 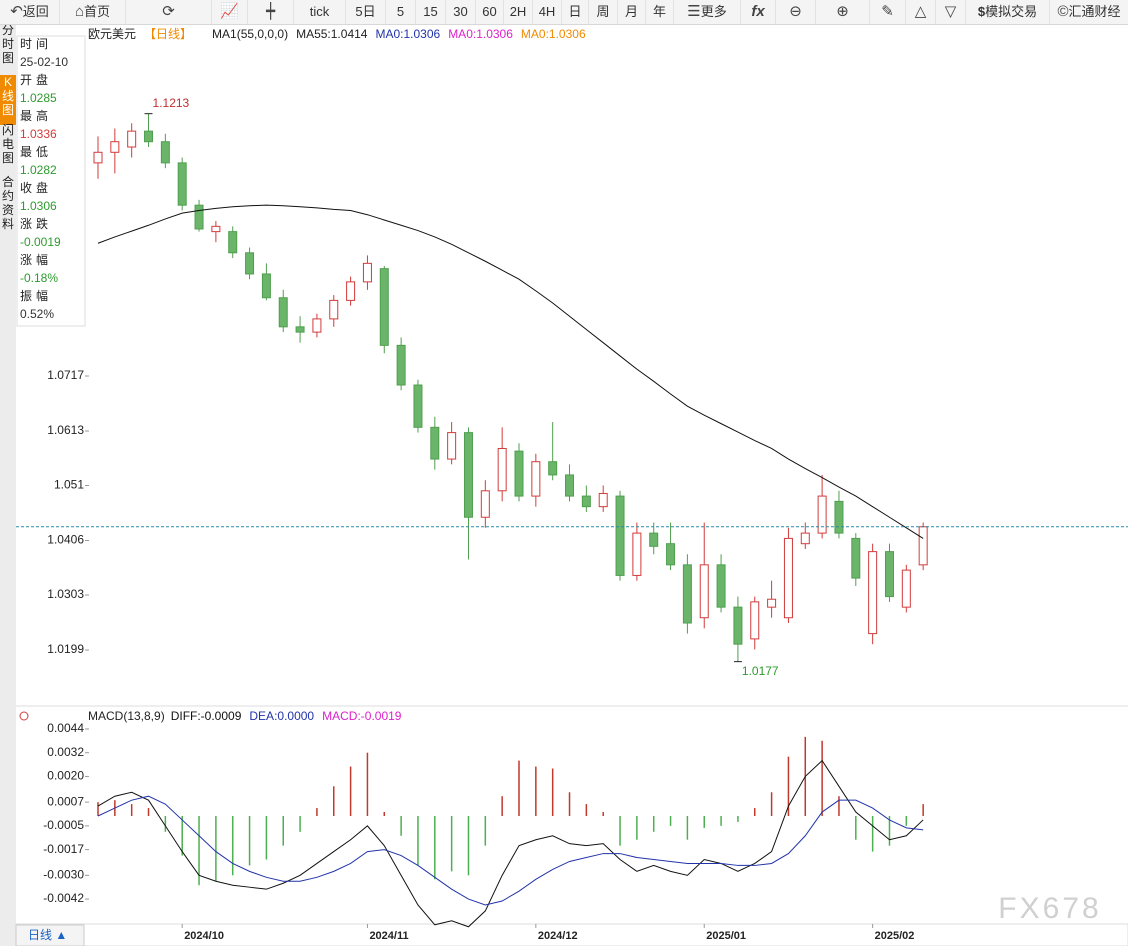 What do you see at coordinates (36, 44) in the screenshot?
I see `info-label: 时间` at bounding box center [36, 44].